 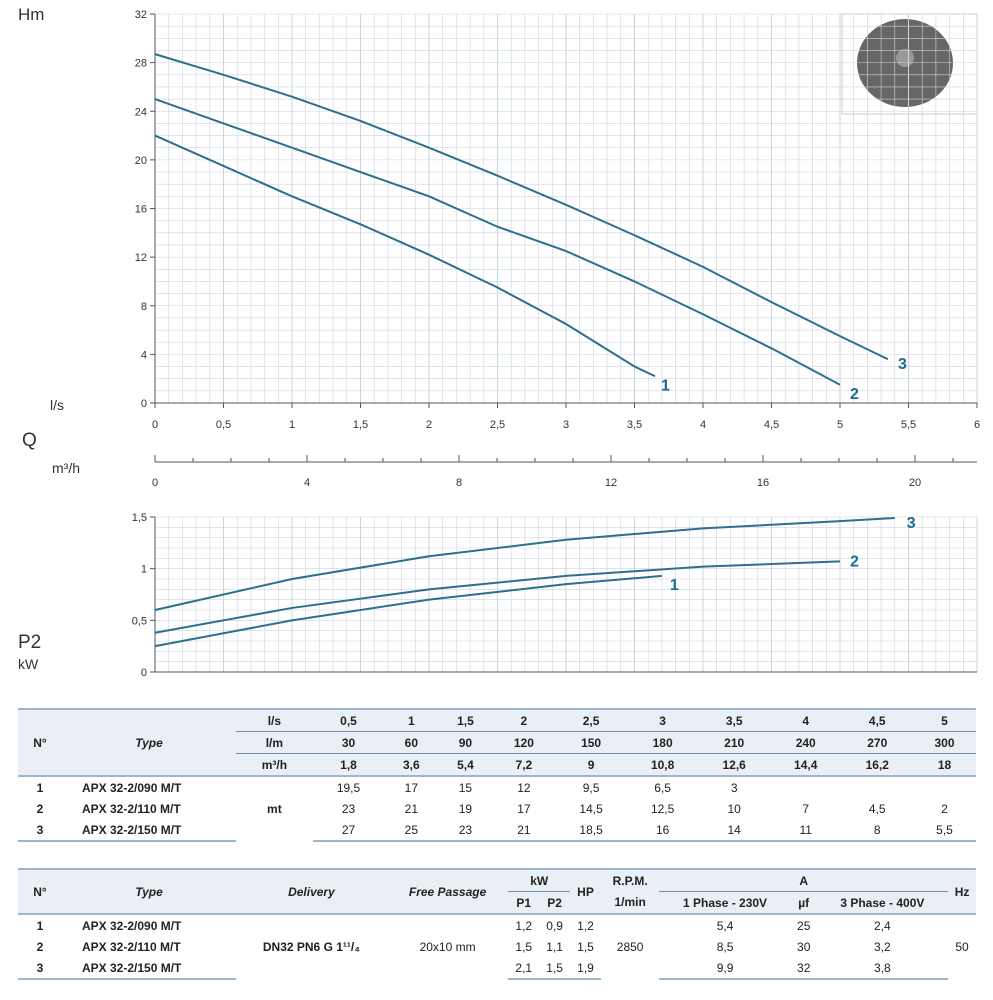 I want to click on col-1phase: 1 Phase - 230V, so click(x=725, y=902).